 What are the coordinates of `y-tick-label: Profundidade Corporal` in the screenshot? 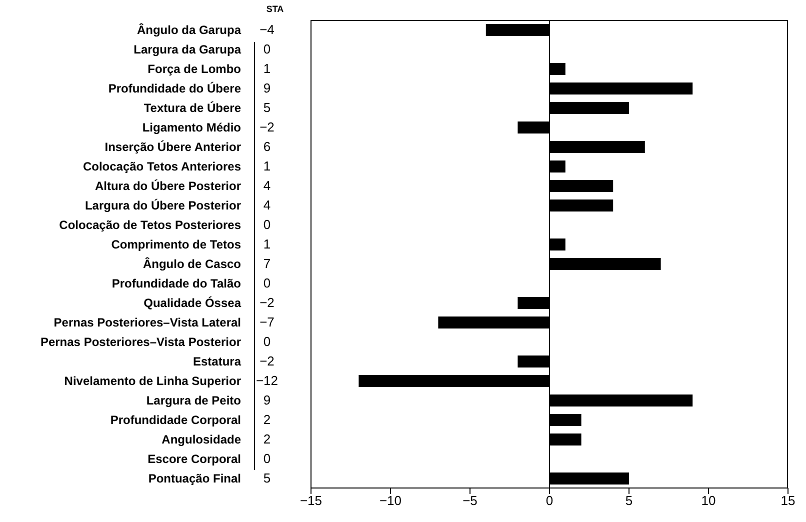 It's located at (175, 419).